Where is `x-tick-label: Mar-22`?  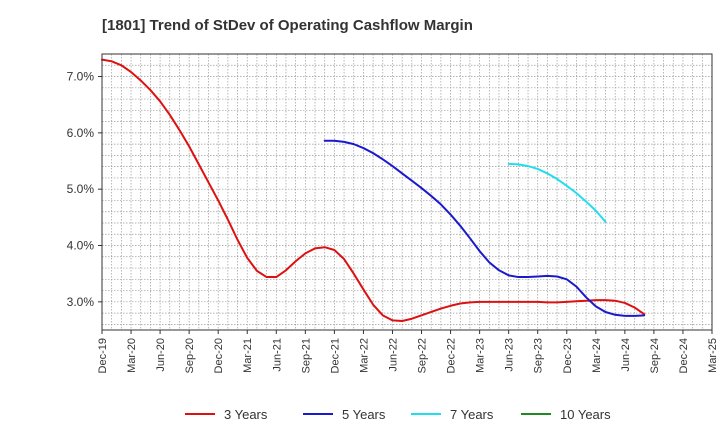
x-tick-label: Mar-22 is located at coordinates (364, 355).